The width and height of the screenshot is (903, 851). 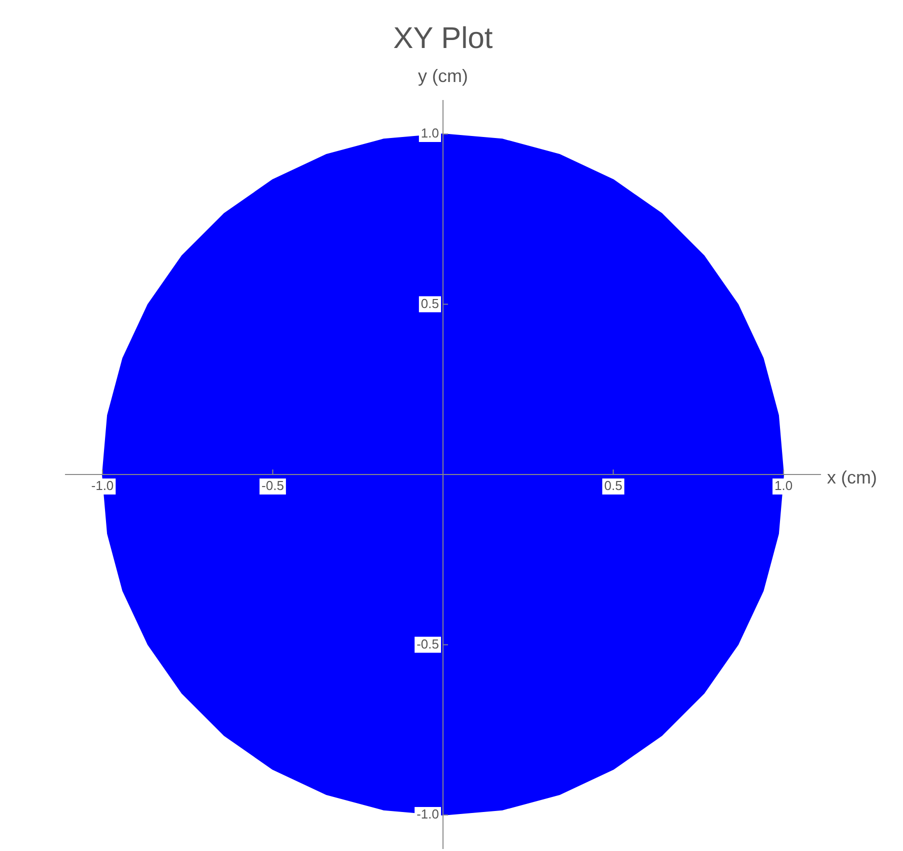 What do you see at coordinates (428, 644) in the screenshot?
I see `y-tick-label: -0.5` at bounding box center [428, 644].